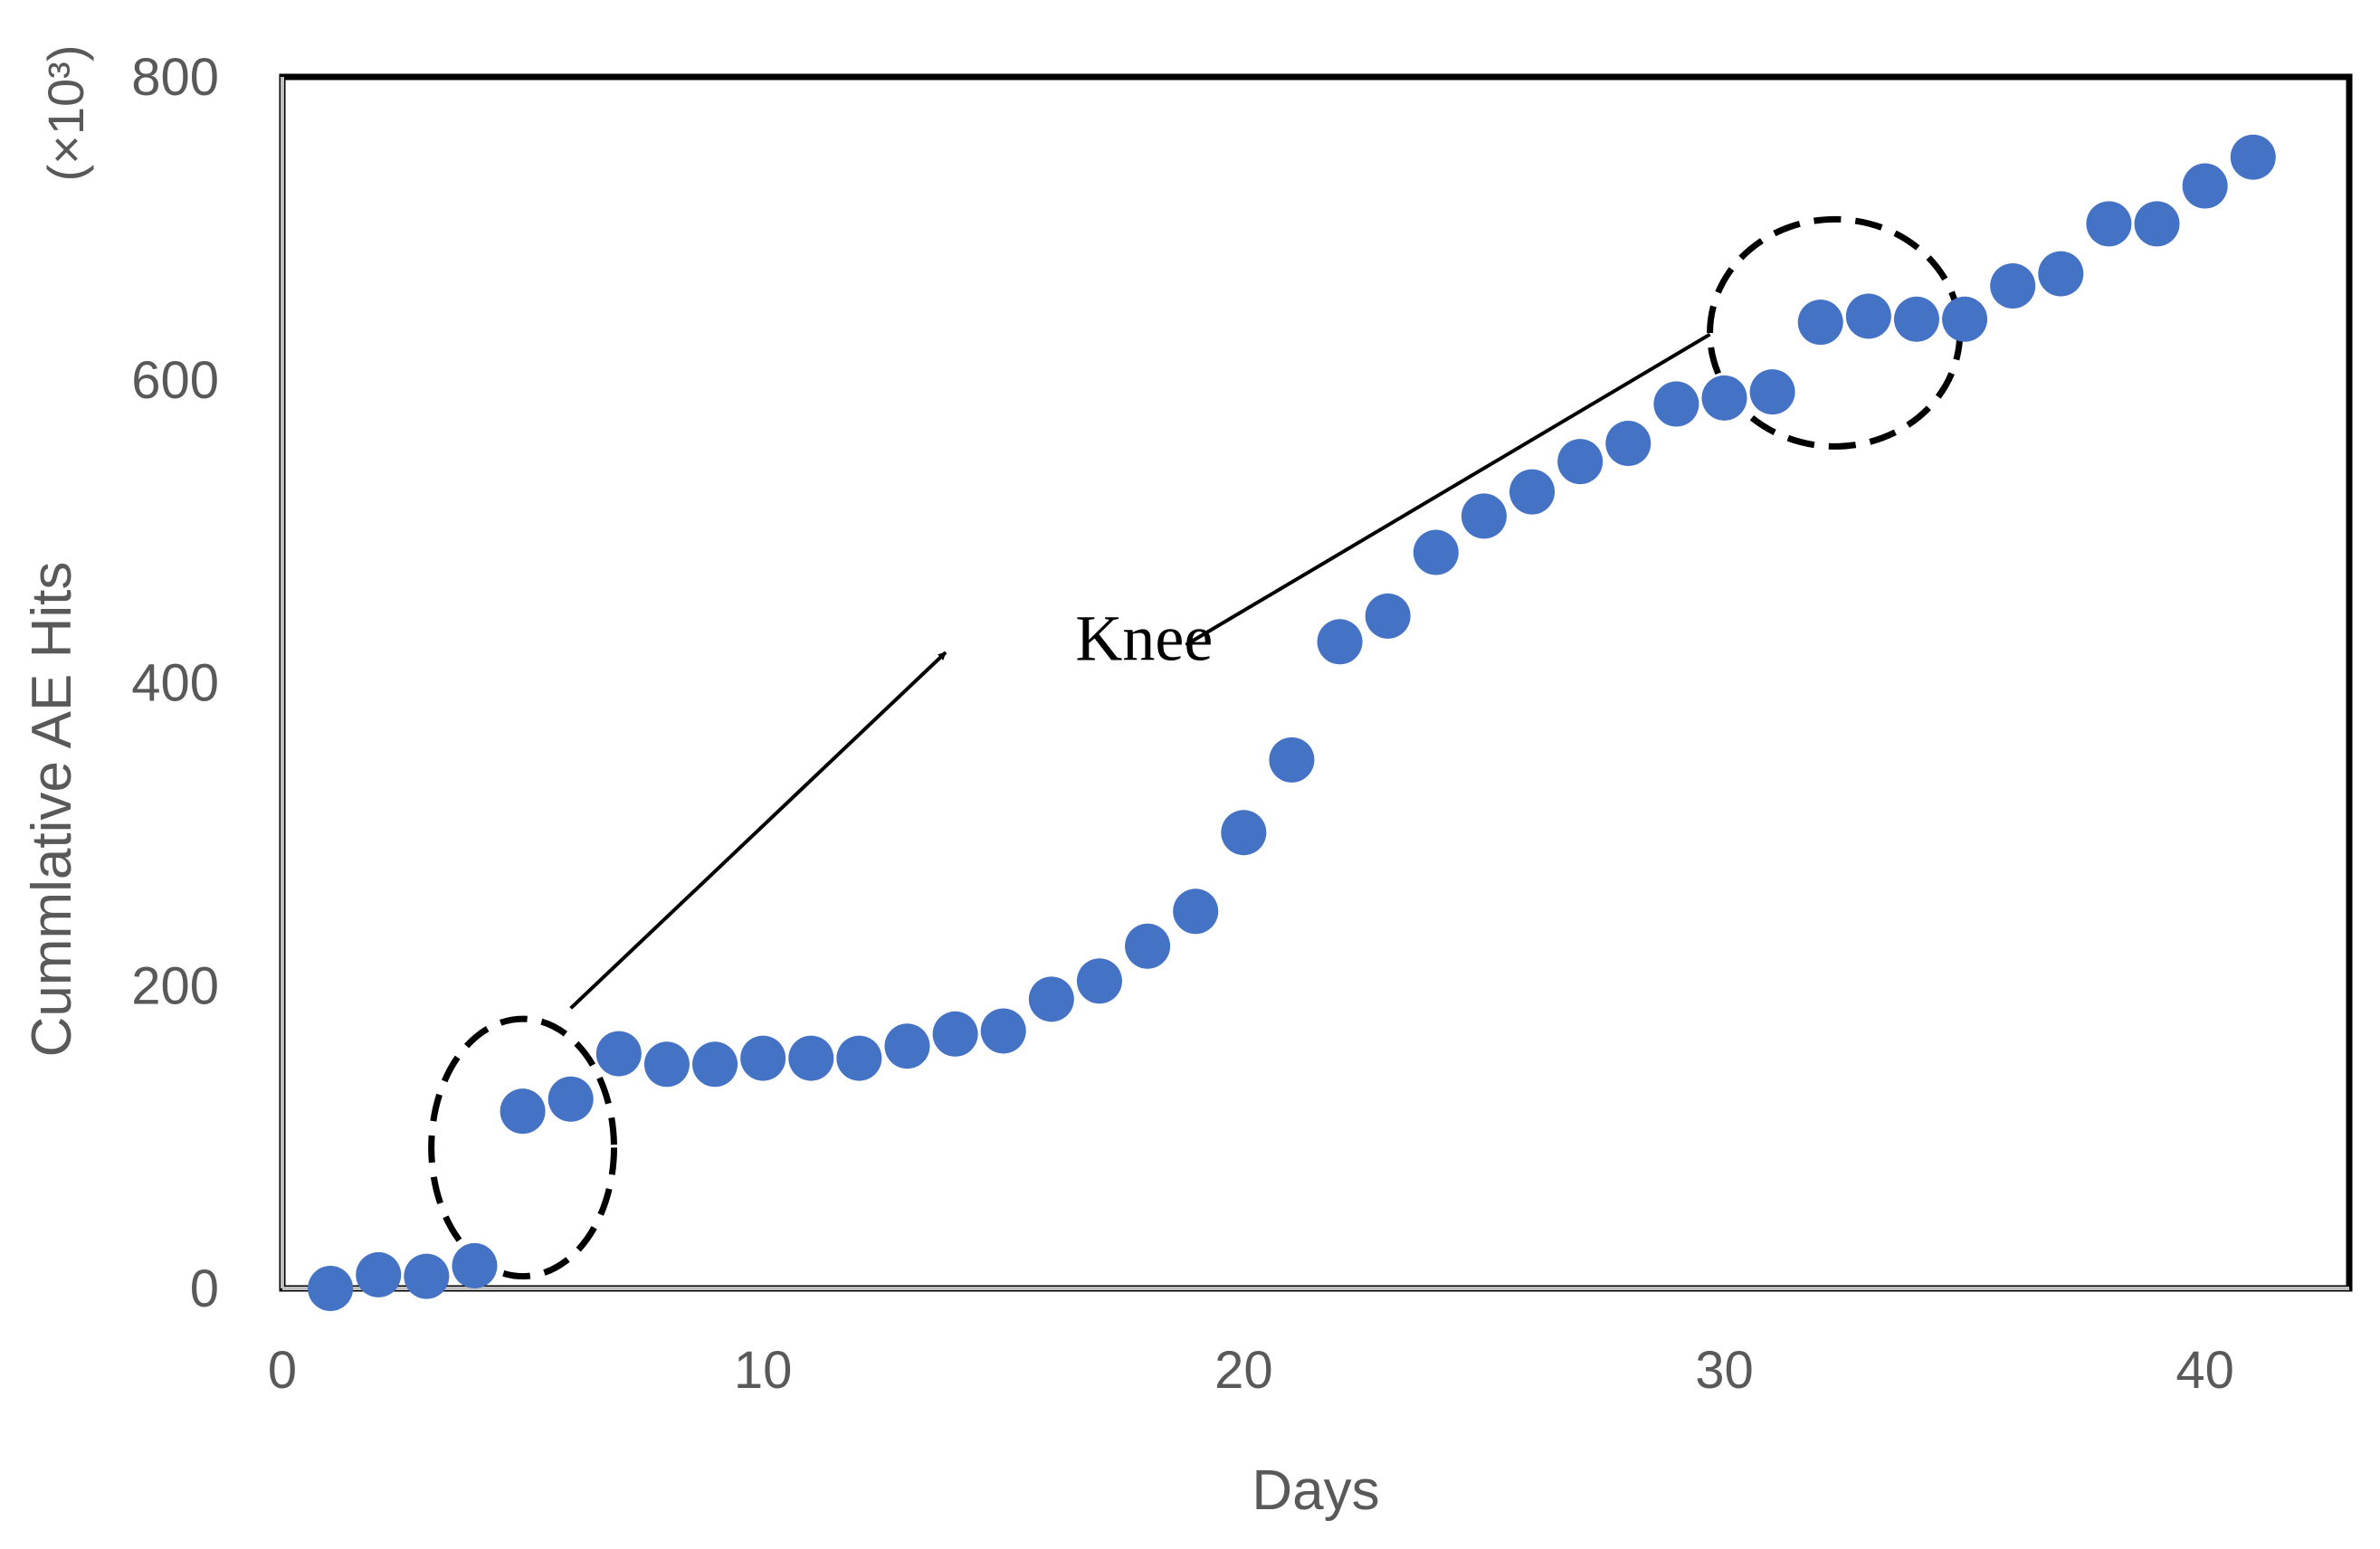  What do you see at coordinates (175, 78) in the screenshot?
I see `y-tick-label: 800` at bounding box center [175, 78].